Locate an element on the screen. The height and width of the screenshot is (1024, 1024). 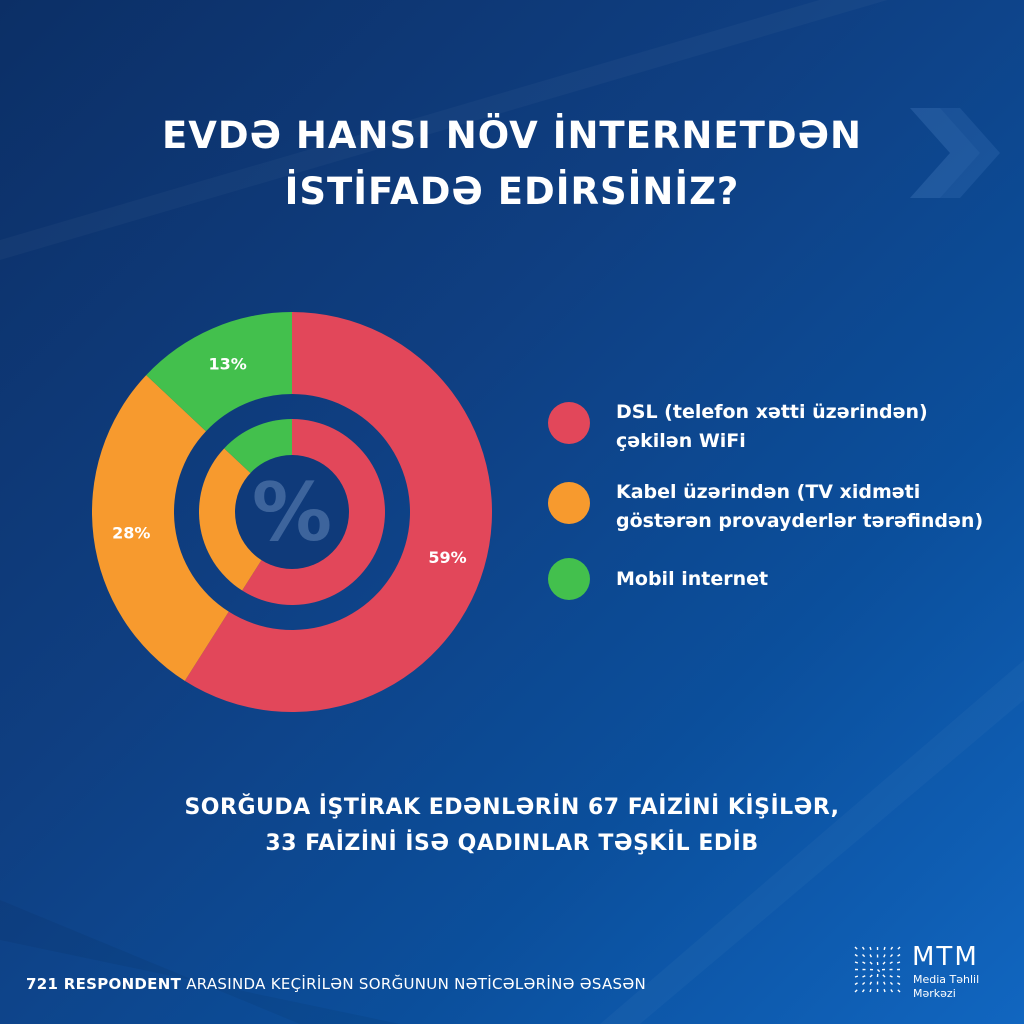
legend-label-line-1: Kabel üzərindən (TV xidməti is located at coordinates (768, 492).